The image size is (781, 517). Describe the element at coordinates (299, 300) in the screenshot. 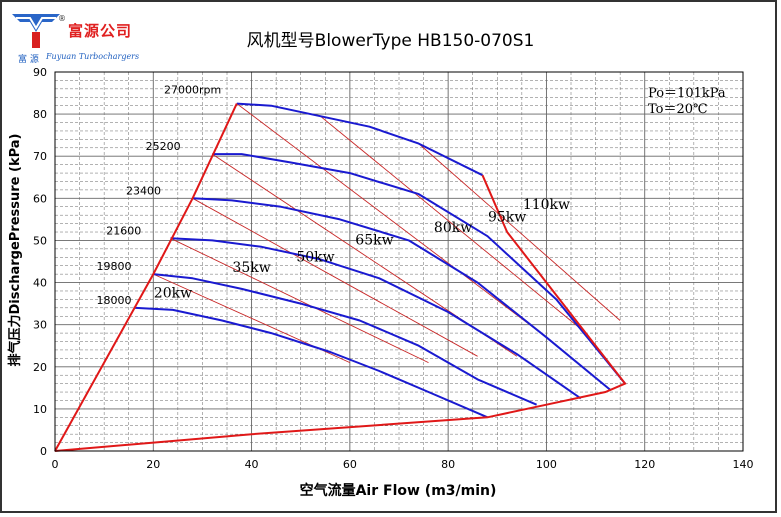

I see `power-line-35kw` at that location.